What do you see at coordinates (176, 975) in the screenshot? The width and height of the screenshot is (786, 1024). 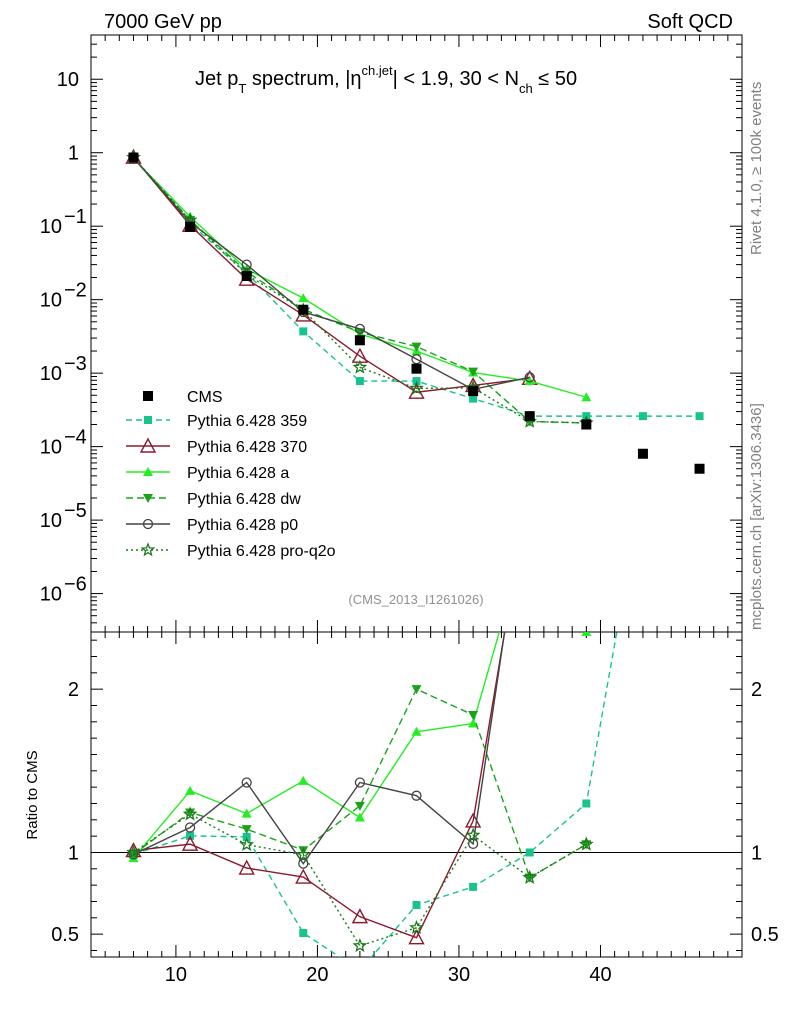 I see `x-tick-label: 10` at bounding box center [176, 975].